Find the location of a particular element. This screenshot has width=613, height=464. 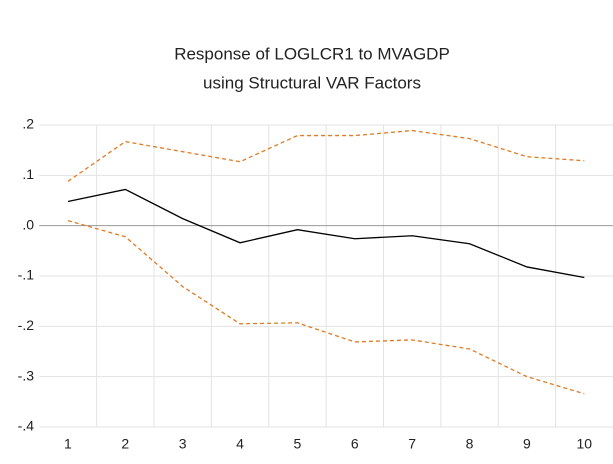

y-tick-label: .0 is located at coordinates (28, 224).